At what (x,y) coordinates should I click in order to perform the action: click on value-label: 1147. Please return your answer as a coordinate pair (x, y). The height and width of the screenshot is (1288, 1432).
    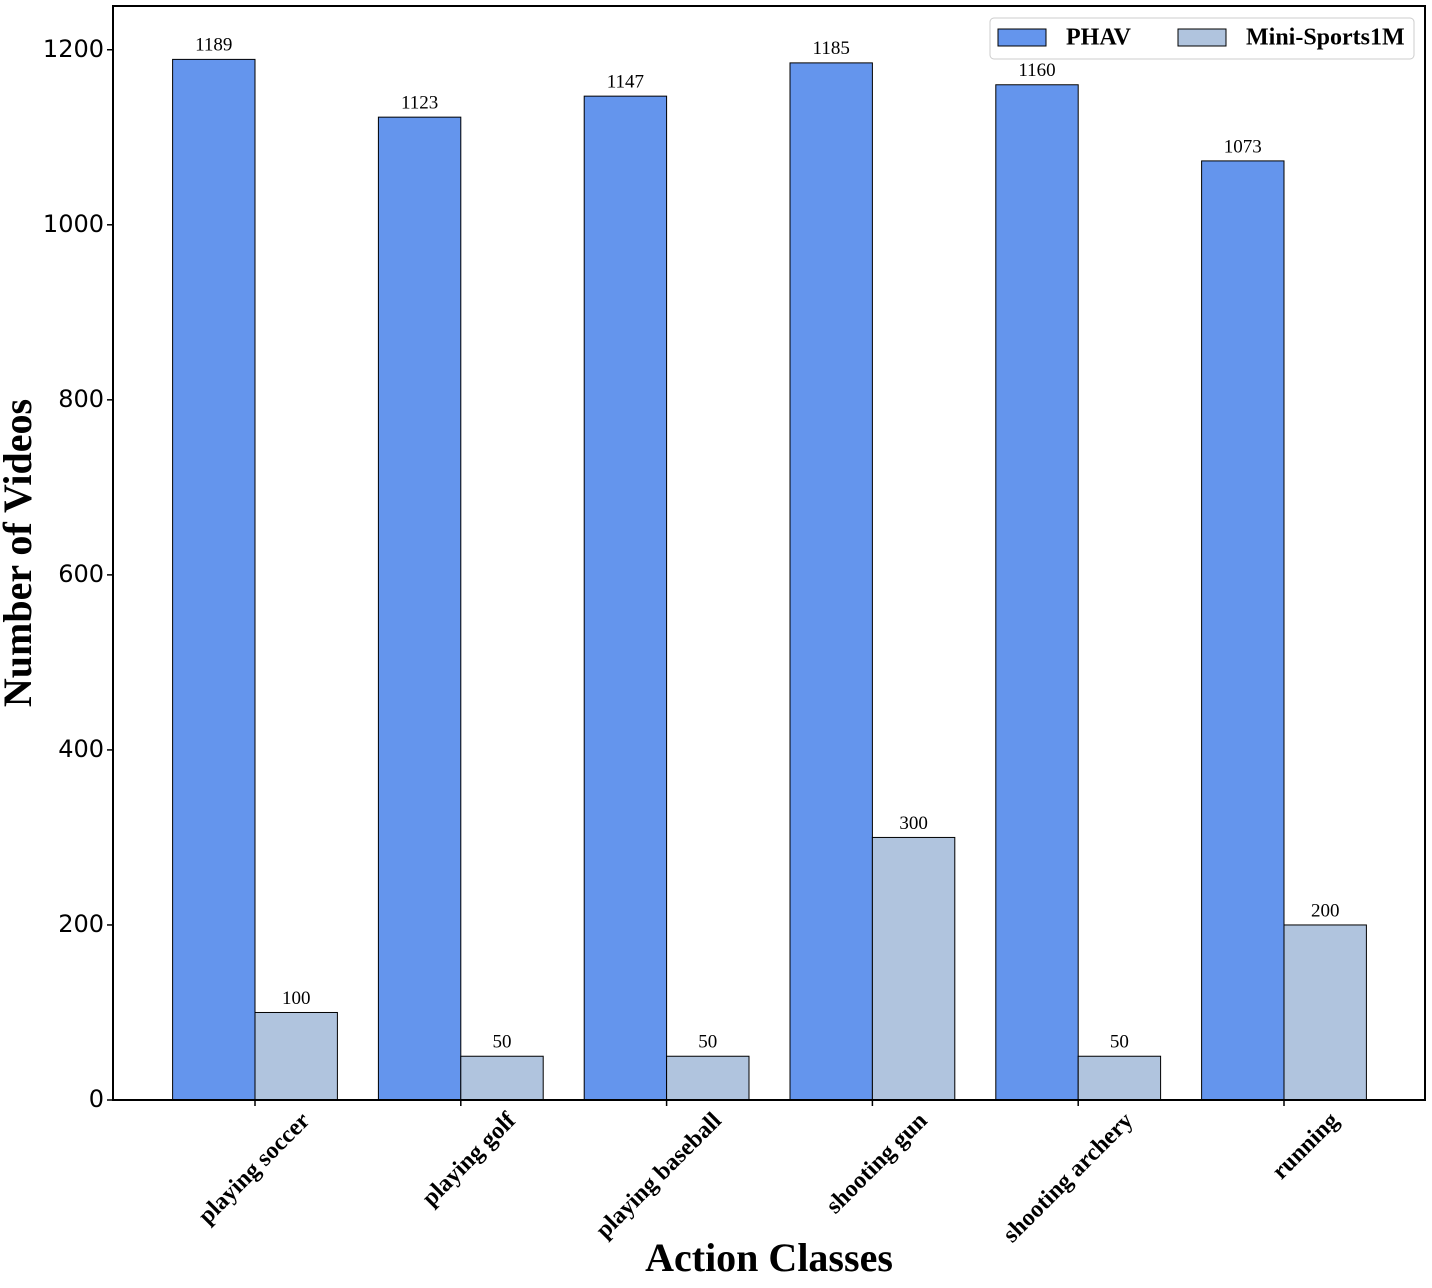
    Looking at the image, I should click on (625, 82).